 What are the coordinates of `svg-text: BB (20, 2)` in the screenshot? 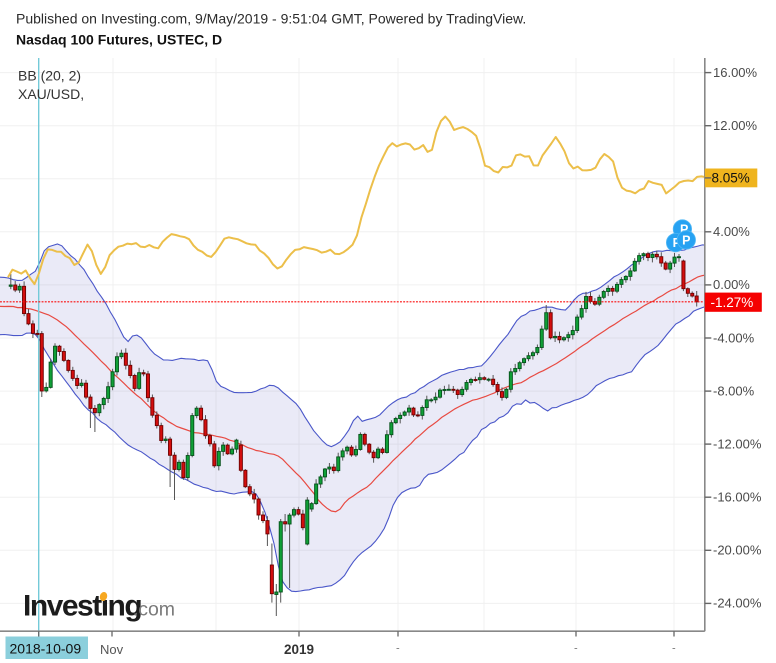 It's located at (49, 76).